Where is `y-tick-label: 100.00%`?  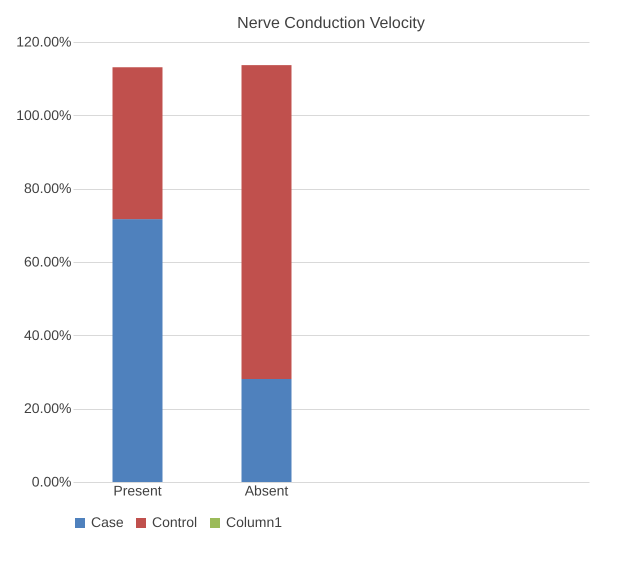
y-tick-label: 100.00% is located at coordinates (44, 114).